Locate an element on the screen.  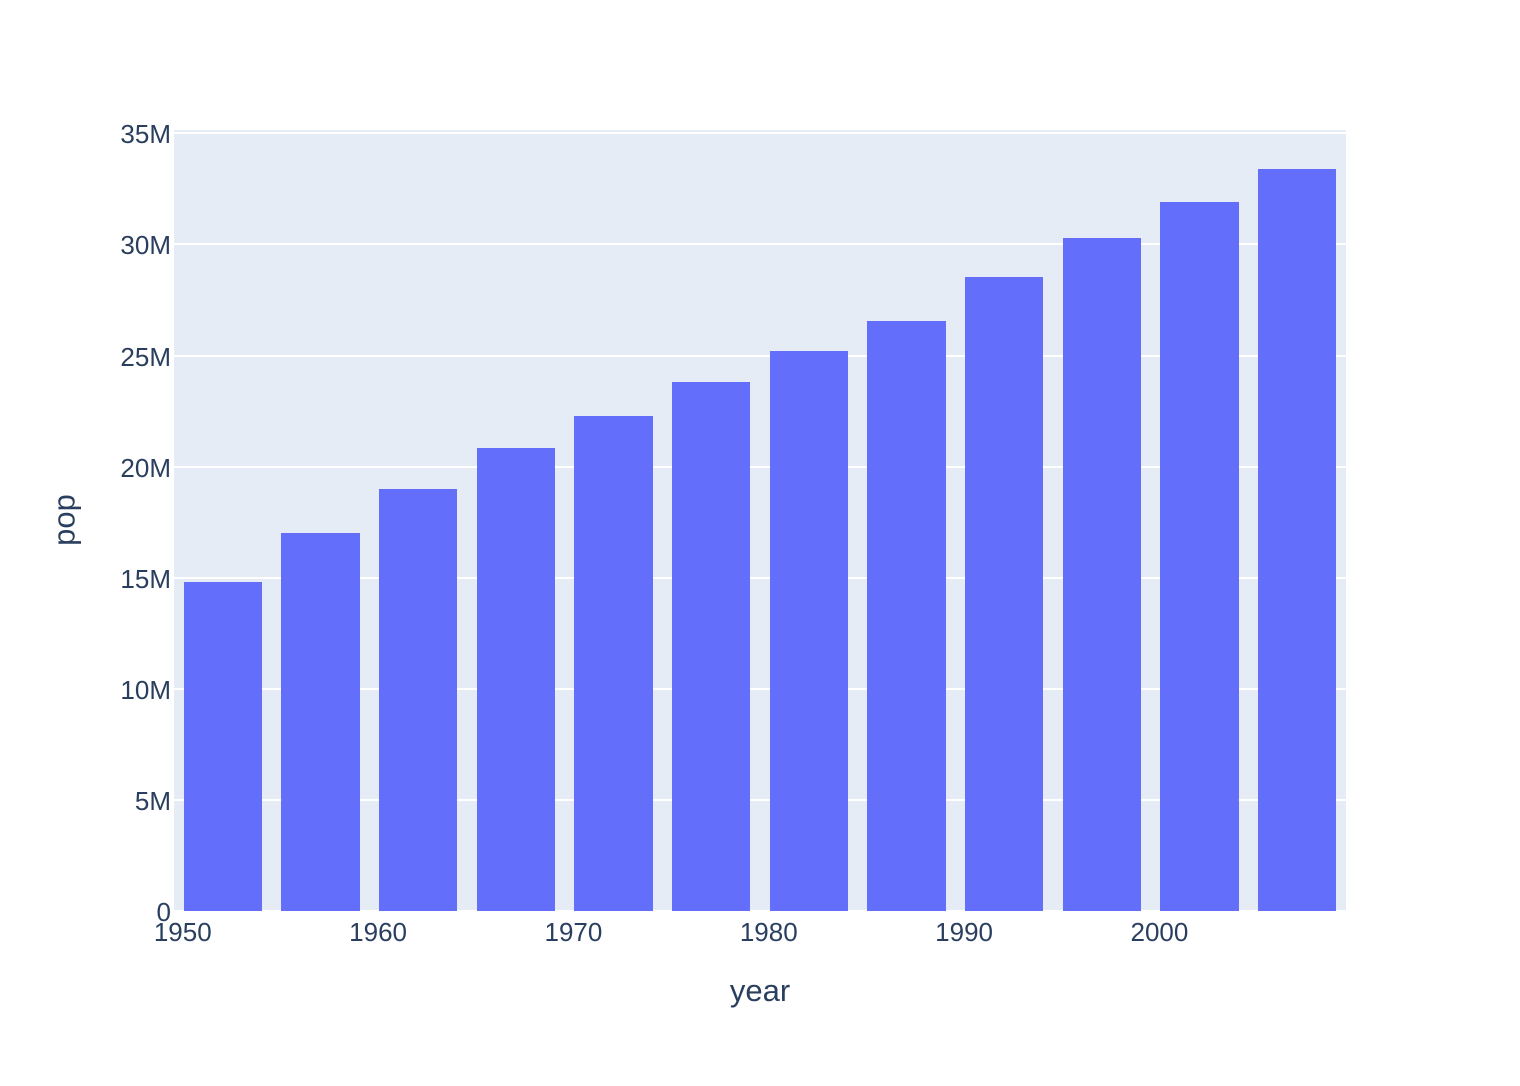
x-axis-title: year is located at coordinates (760, 990).